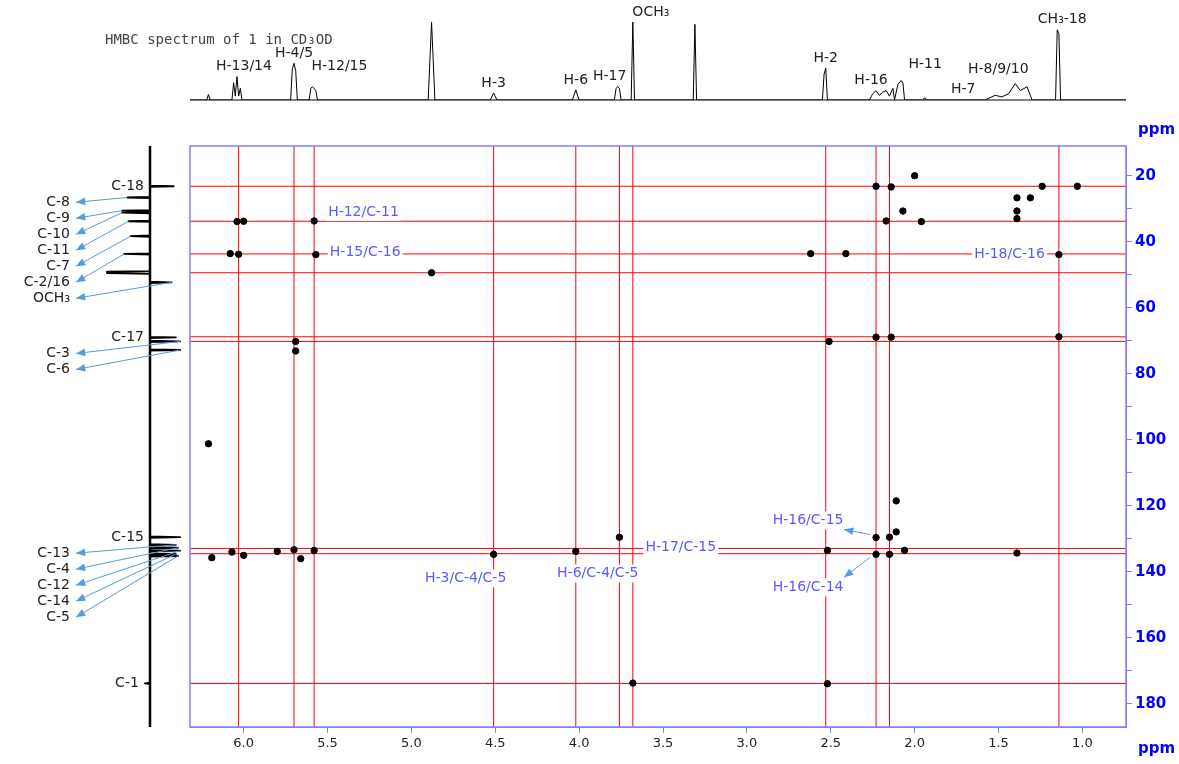  Describe the element at coordinates (747, 743) in the screenshot. I see `x-tick-label: 3.0` at that location.